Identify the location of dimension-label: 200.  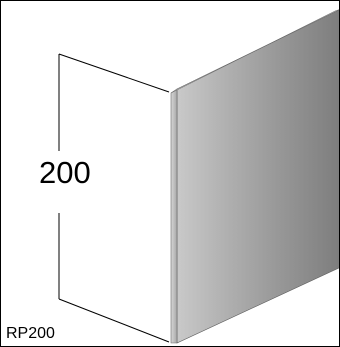
(65, 172).